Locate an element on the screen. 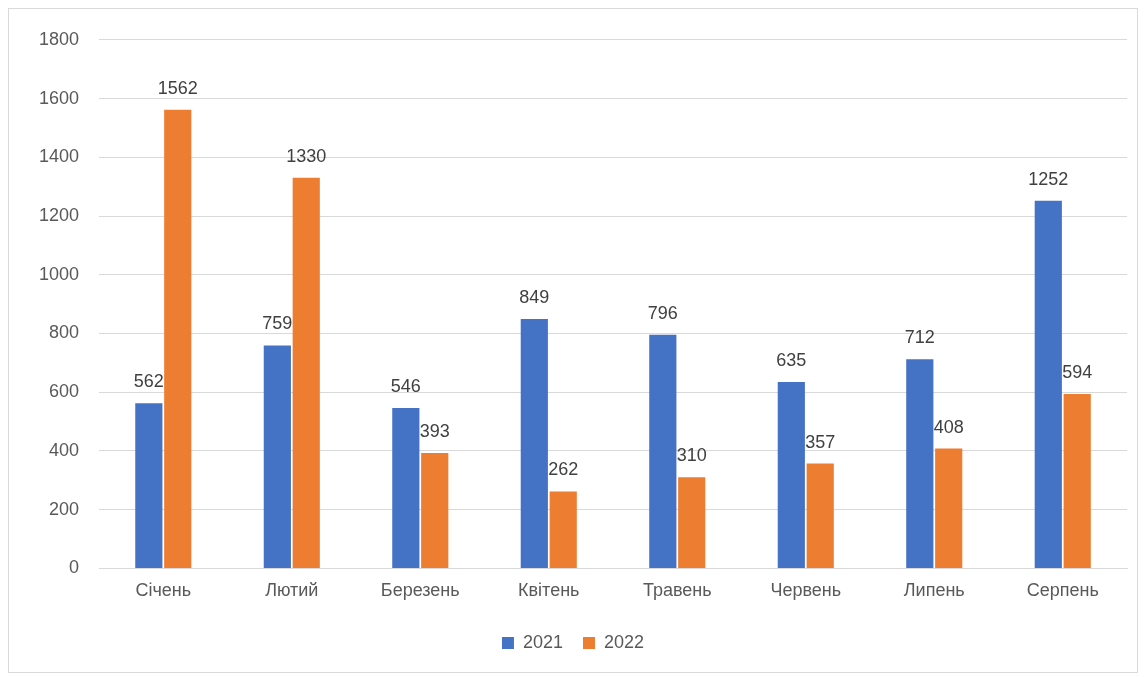 The height and width of the screenshot is (677, 1147). y-tick-label: 1800 is located at coordinates (59, 38).